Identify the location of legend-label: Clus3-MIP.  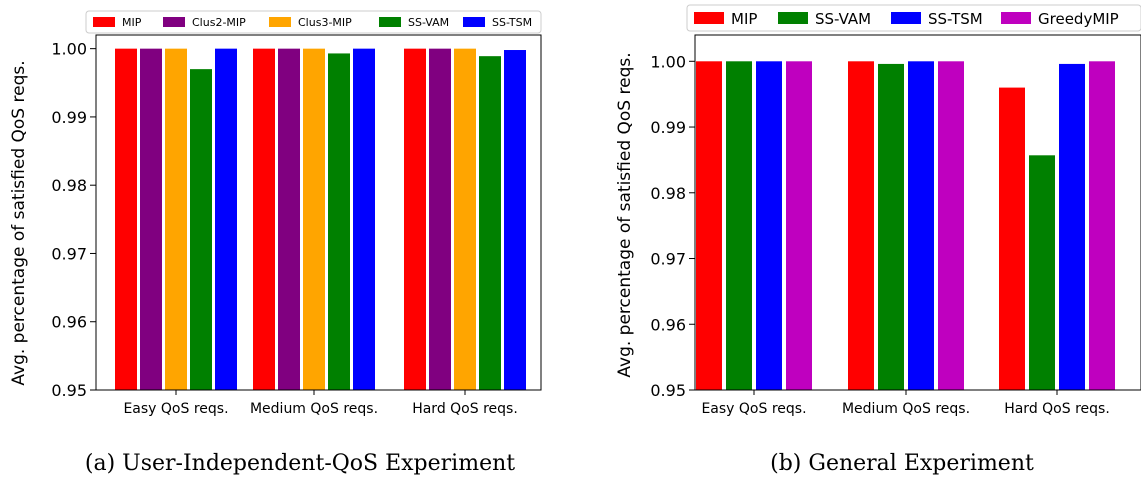
(325, 22).